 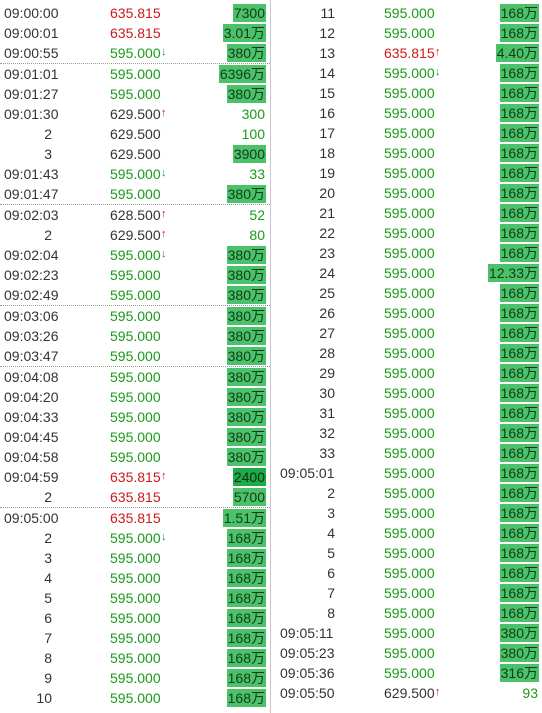 What do you see at coordinates (31, 174) in the screenshot?
I see `tick-time: 09:01:43` at bounding box center [31, 174].